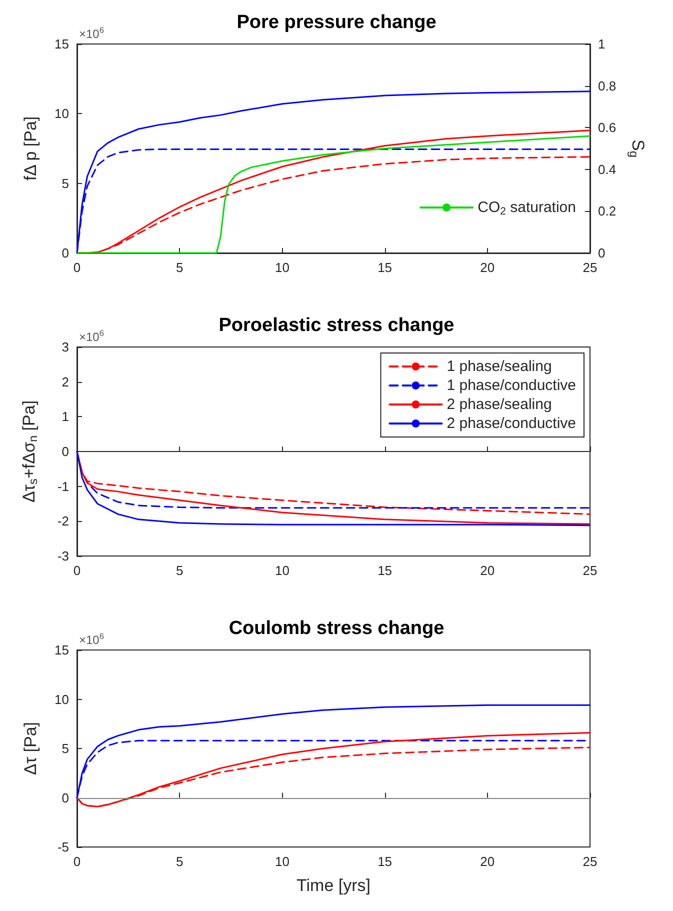 The height and width of the screenshot is (911, 673). Describe the element at coordinates (336, 325) in the screenshot. I see `chart-title: Poroelastic stress change` at that location.